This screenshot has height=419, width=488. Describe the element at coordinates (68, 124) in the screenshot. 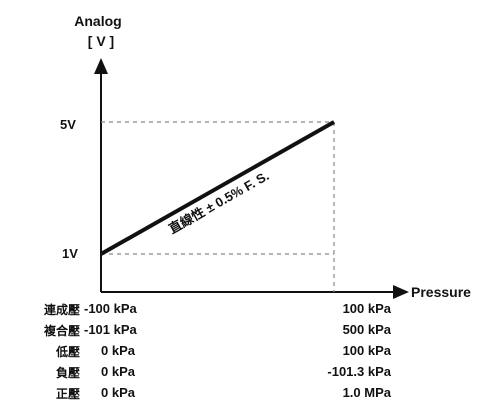

I see `y-tick-label-5v: 5V` at that location.